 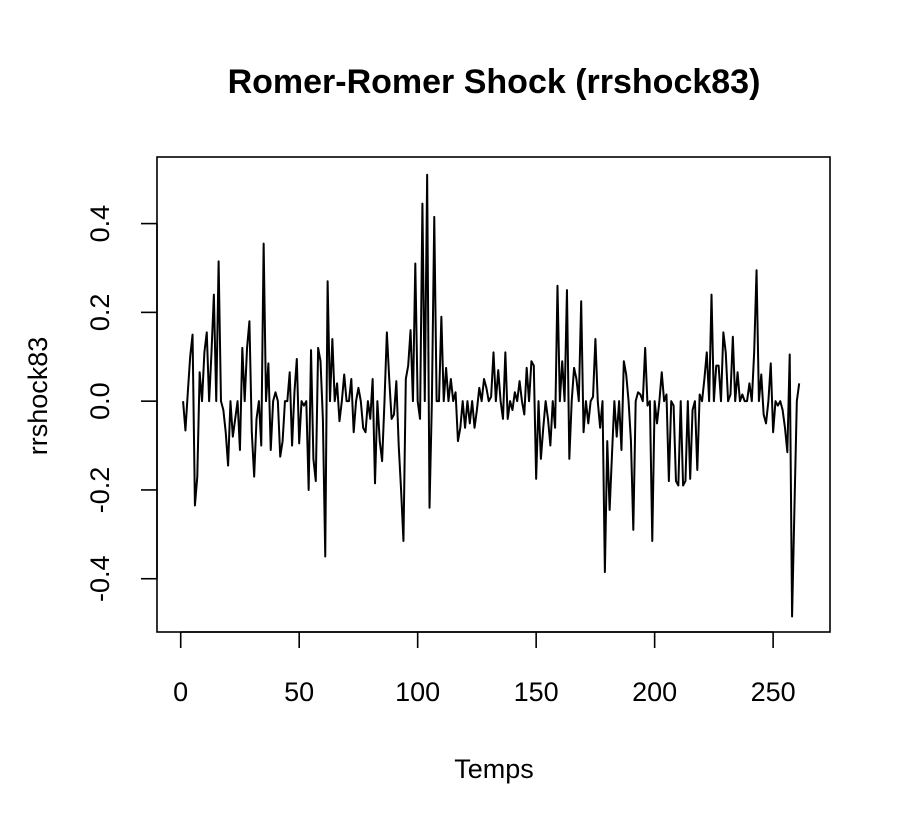 What do you see at coordinates (494, 769) in the screenshot?
I see `x-axis-title: Temps` at bounding box center [494, 769].